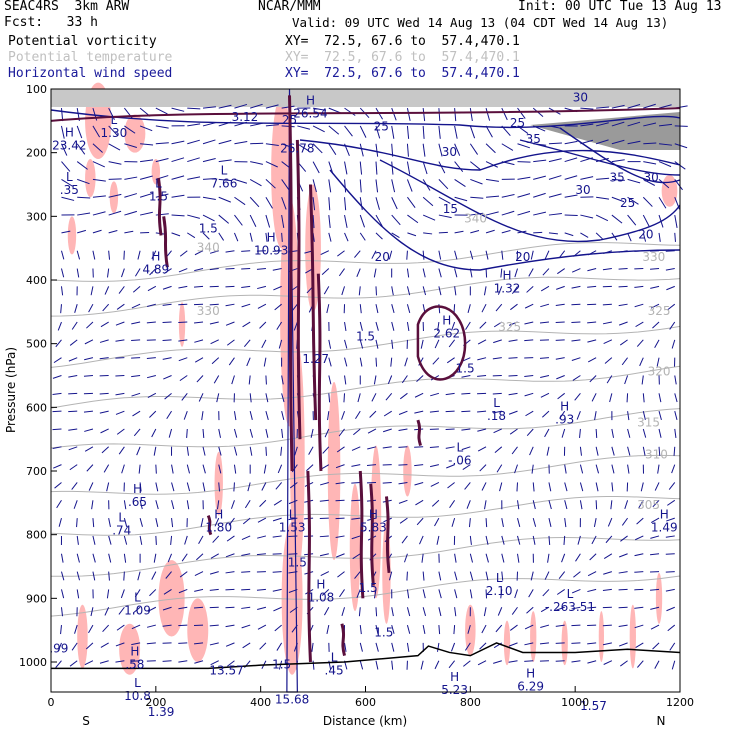 This screenshot has height=740, width=740. Describe the element at coordinates (36, 471) in the screenshot. I see `y-tick-label: 700` at that location.